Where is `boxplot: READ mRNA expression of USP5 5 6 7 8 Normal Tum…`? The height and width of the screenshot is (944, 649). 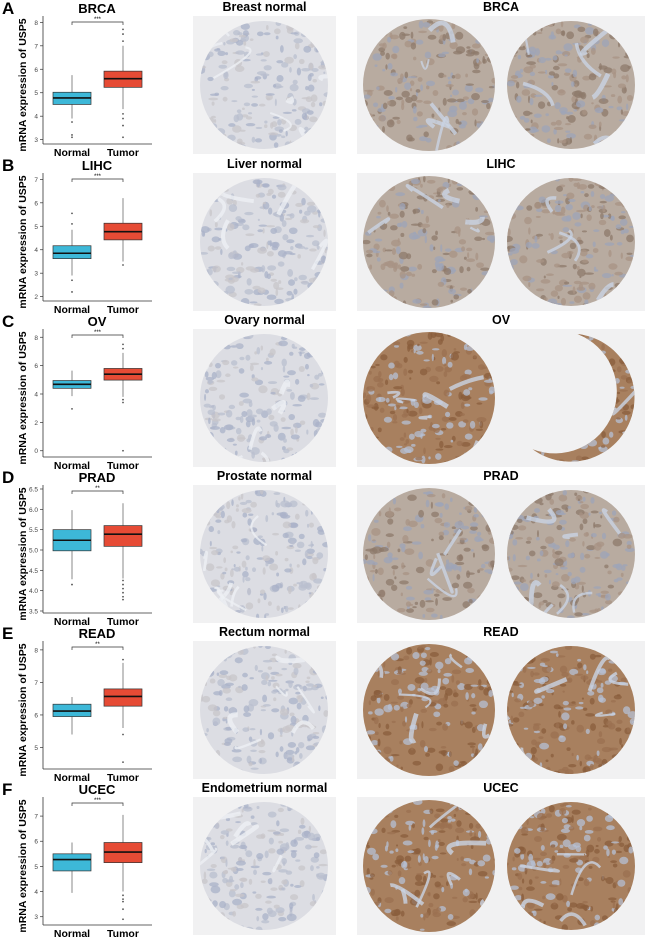
boxplot: READ mRNA expression of USP5 5 6 7 8 Normal Tum… is located at coordinates (90, 703).